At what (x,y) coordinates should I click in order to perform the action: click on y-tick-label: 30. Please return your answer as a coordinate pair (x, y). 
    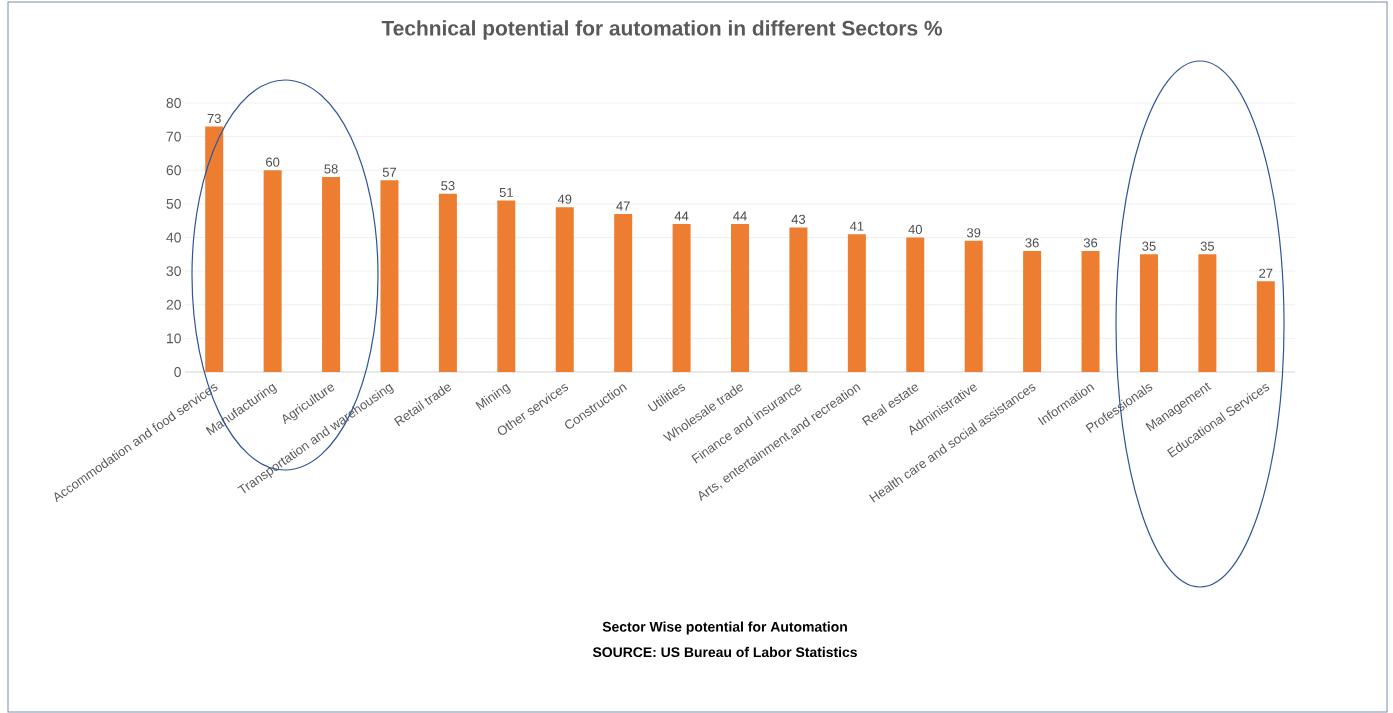
    Looking at the image, I should click on (173, 271).